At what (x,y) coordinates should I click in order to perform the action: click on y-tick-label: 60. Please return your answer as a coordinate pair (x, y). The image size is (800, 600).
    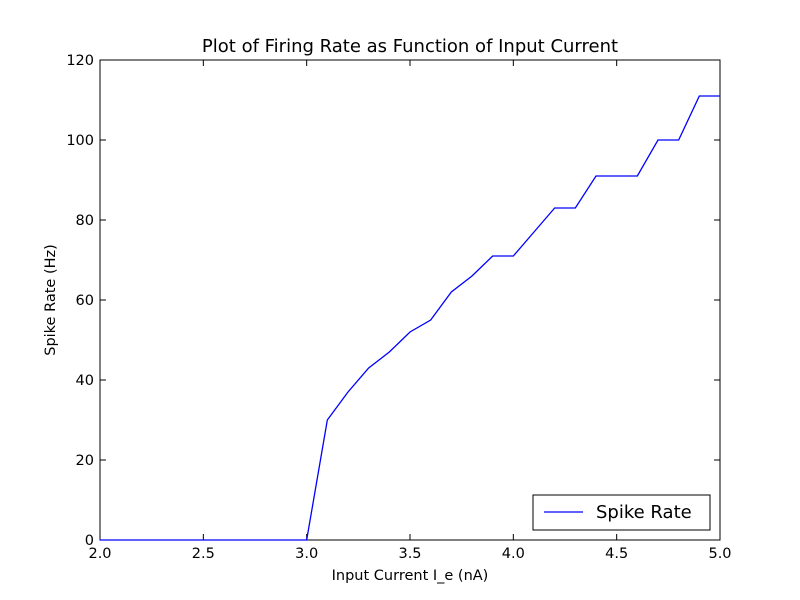
    Looking at the image, I should click on (85, 301).